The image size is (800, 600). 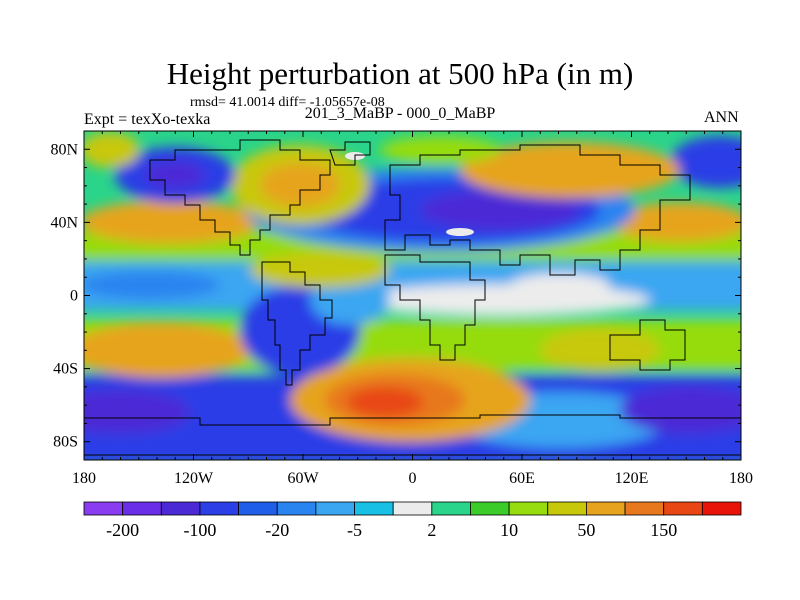 I want to click on experiment-label: Expt = texXo-texka, so click(x=147, y=119).